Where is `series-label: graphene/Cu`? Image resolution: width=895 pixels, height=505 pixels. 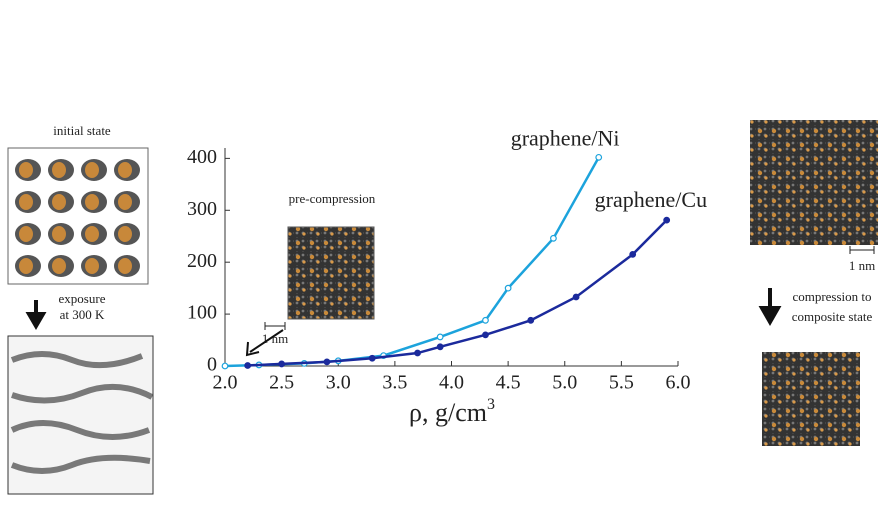
series-label: graphene/Cu is located at coordinates (651, 199).